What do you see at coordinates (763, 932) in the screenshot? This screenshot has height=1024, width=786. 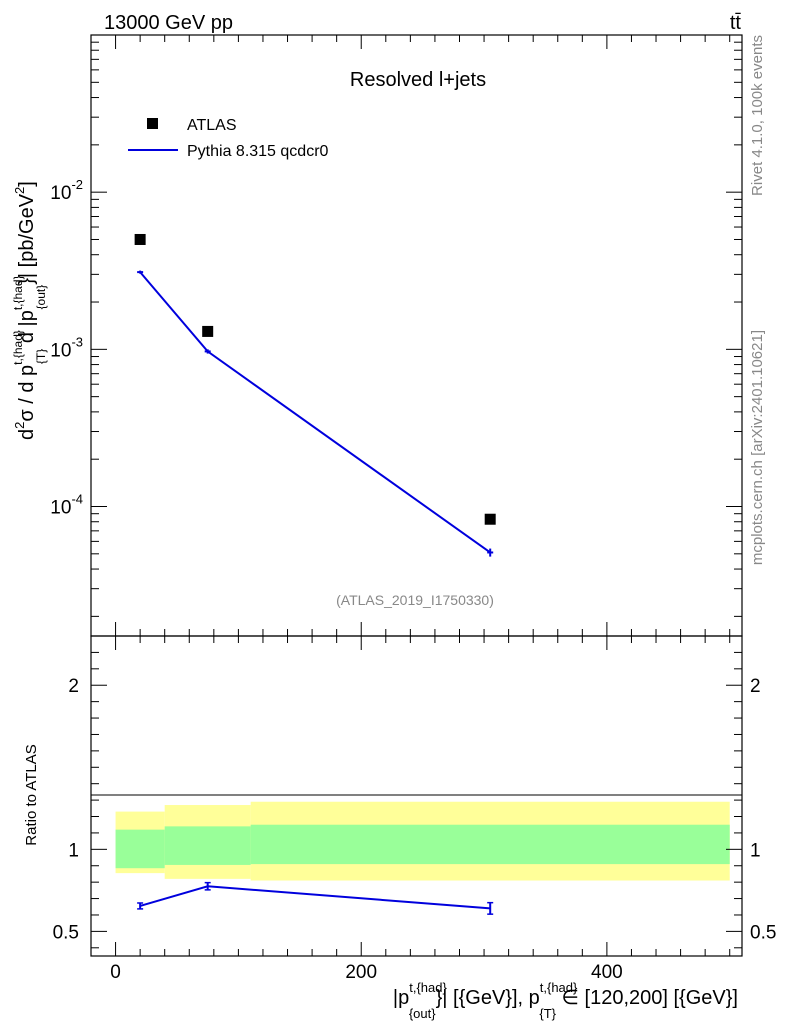 I see `ratio-y-tick-label-right: 0.5` at bounding box center [763, 932].